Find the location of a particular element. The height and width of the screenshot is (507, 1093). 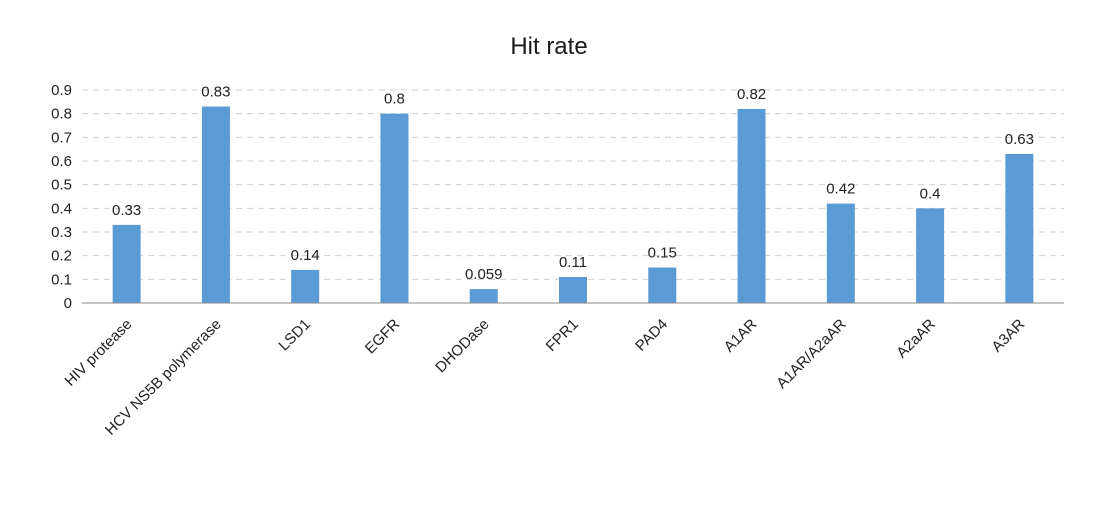

x-tick-label: A1AR/A2aAR is located at coordinates (811, 354).